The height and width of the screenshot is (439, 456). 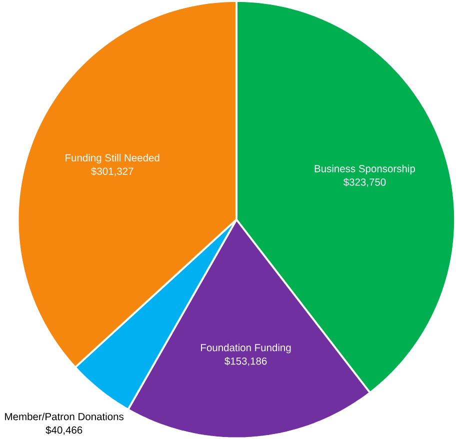 What do you see at coordinates (113, 159) in the screenshot?
I see `slice-label: Funding Still Needed` at bounding box center [113, 159].